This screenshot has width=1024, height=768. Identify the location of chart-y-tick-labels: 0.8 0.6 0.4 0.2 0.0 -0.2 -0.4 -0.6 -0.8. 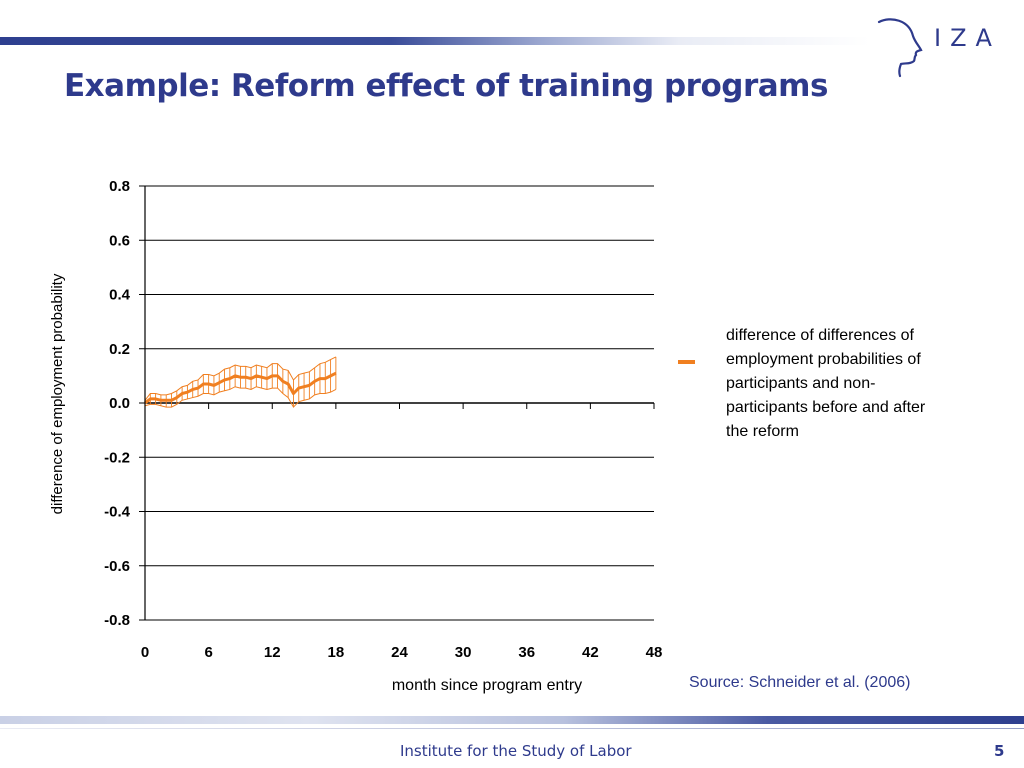
(117, 403).